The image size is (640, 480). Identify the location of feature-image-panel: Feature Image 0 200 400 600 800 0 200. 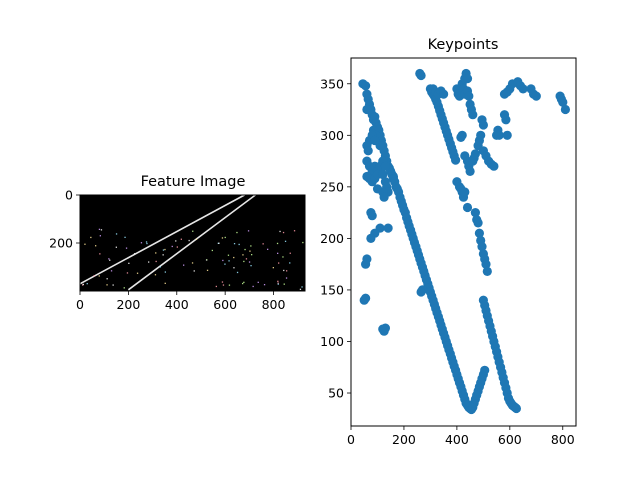
(177, 243).